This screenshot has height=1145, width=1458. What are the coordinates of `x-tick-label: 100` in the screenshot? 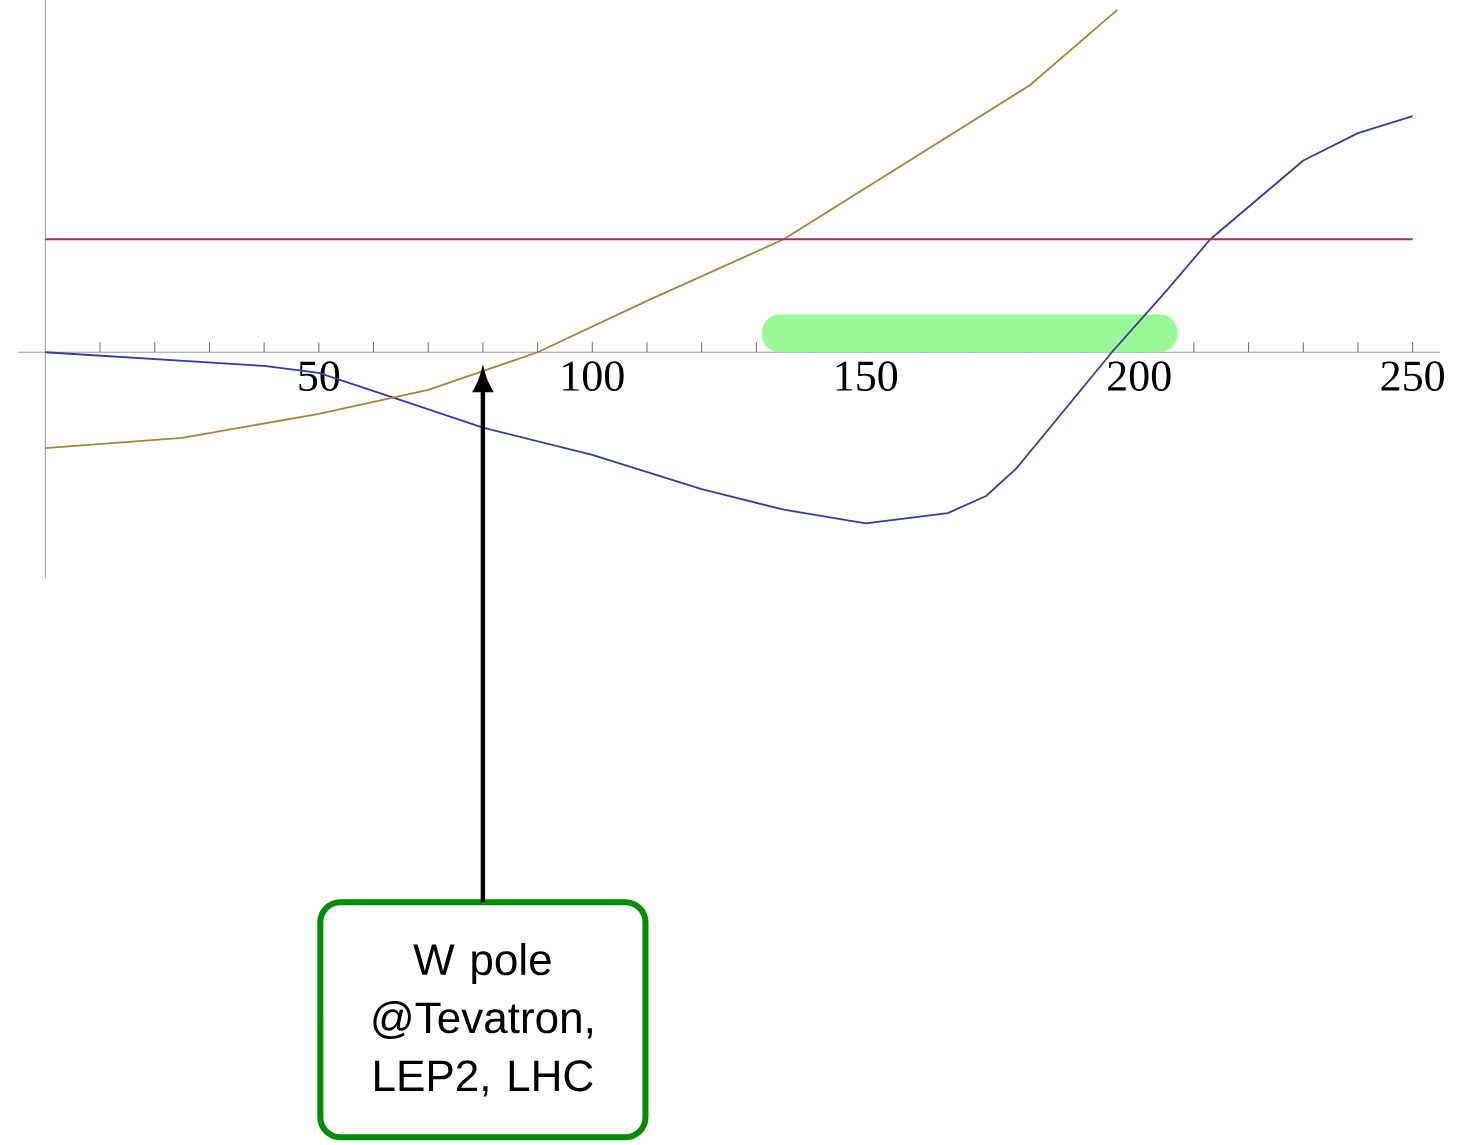 It's located at (593, 376).